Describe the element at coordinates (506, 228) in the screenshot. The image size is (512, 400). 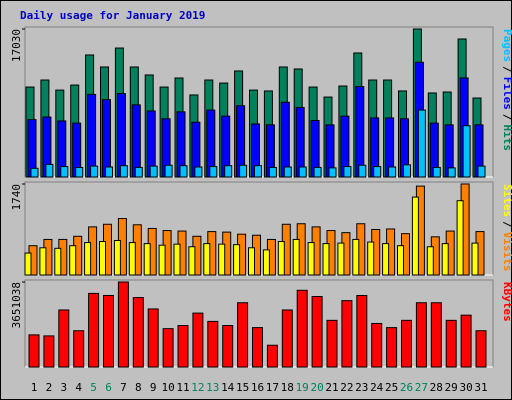
I see `legend: Sites / Visits` at that location.